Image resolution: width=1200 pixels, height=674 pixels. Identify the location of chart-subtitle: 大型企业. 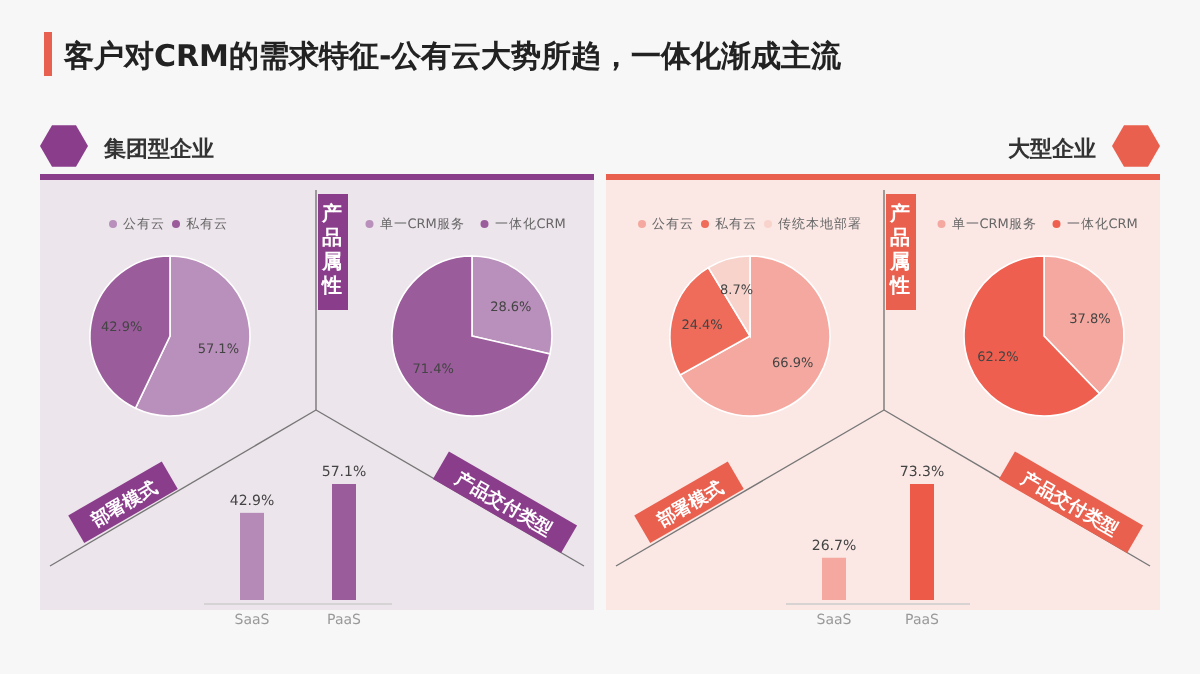
(1052, 149).